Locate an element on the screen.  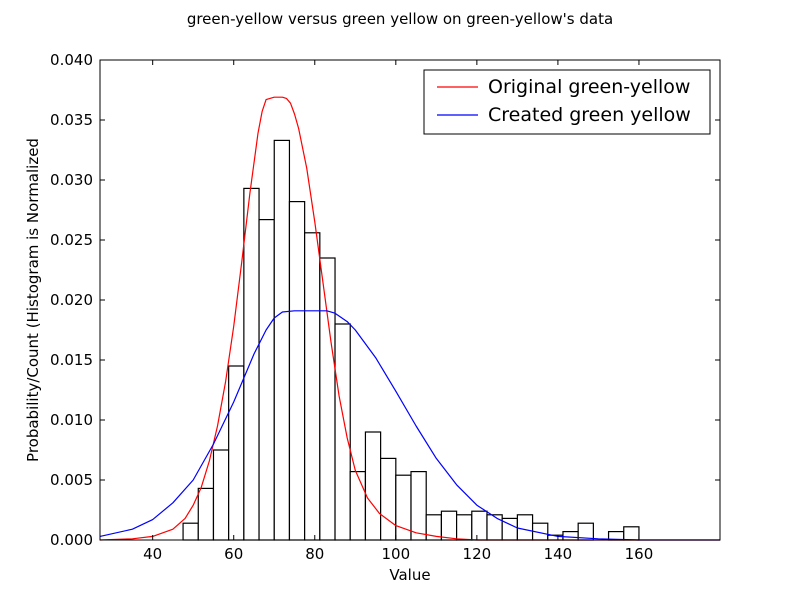
y-tick-label: 0.000 is located at coordinates (71, 540).